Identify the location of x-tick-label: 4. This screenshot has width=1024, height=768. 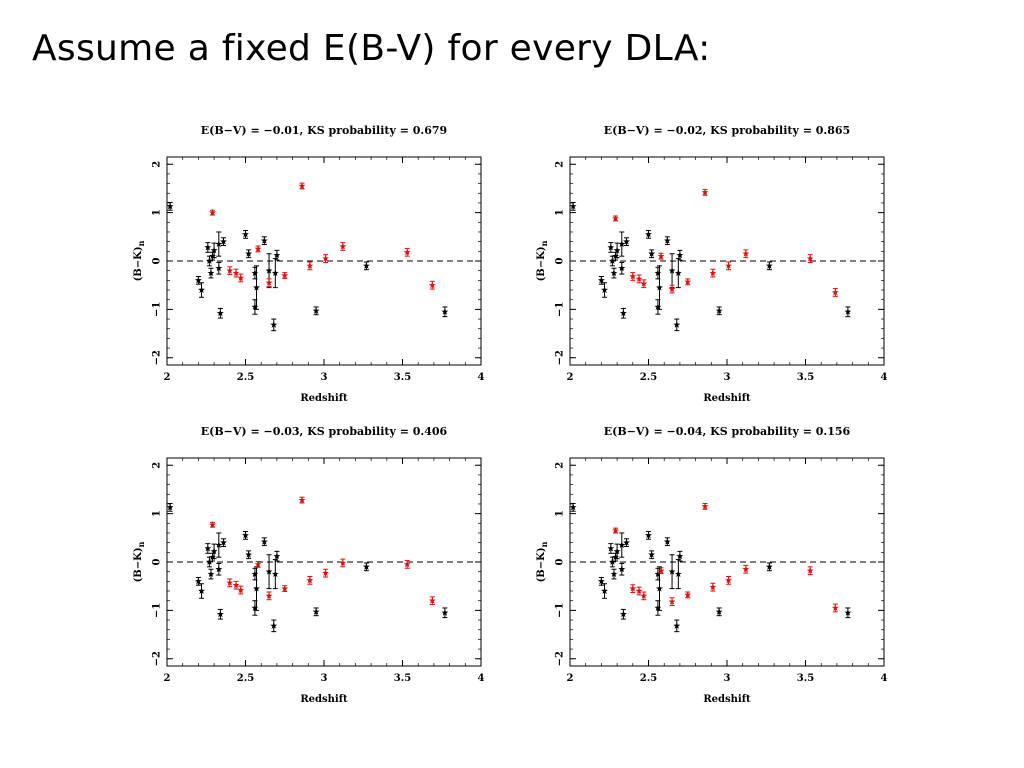
(884, 377).